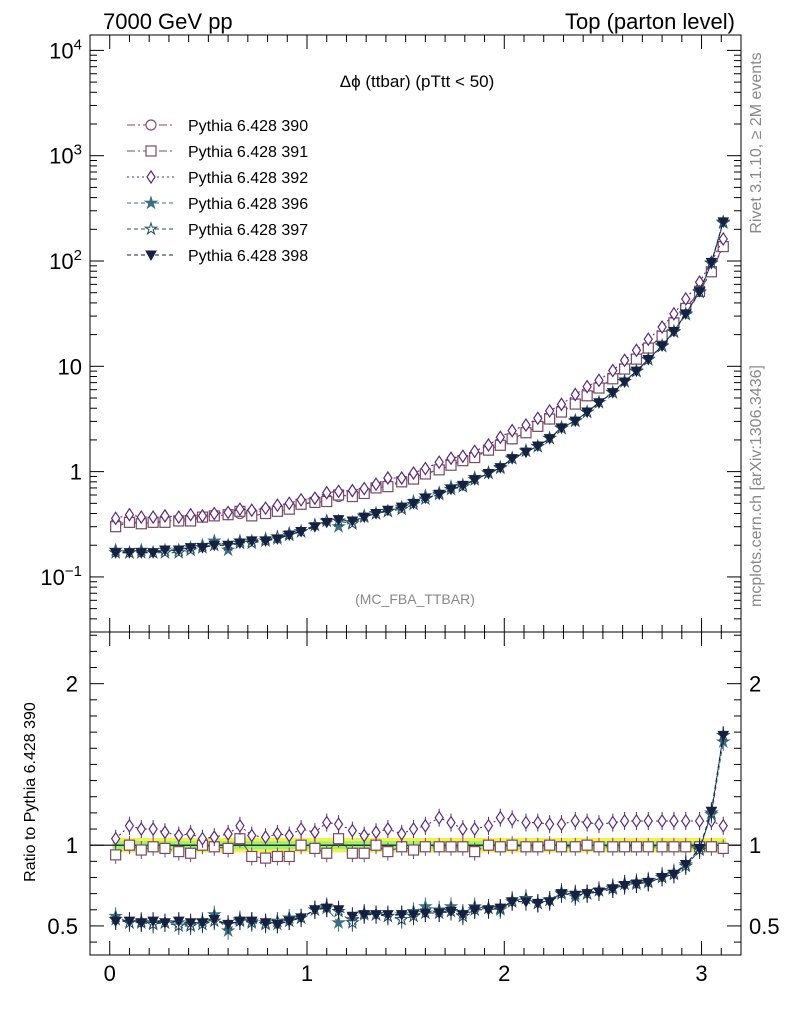  Describe the element at coordinates (417, 81) in the screenshot. I see `plot-title: Δϕ (ttbar) (pTtt < 50)` at that location.